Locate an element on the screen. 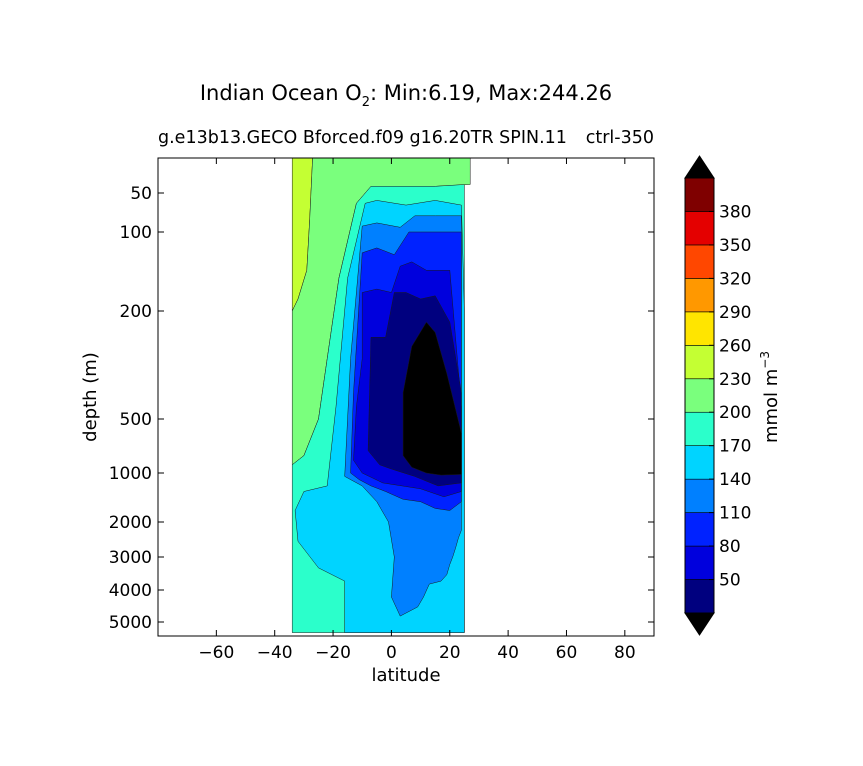  colorbar-extend-bottom is located at coordinates (699, 624).